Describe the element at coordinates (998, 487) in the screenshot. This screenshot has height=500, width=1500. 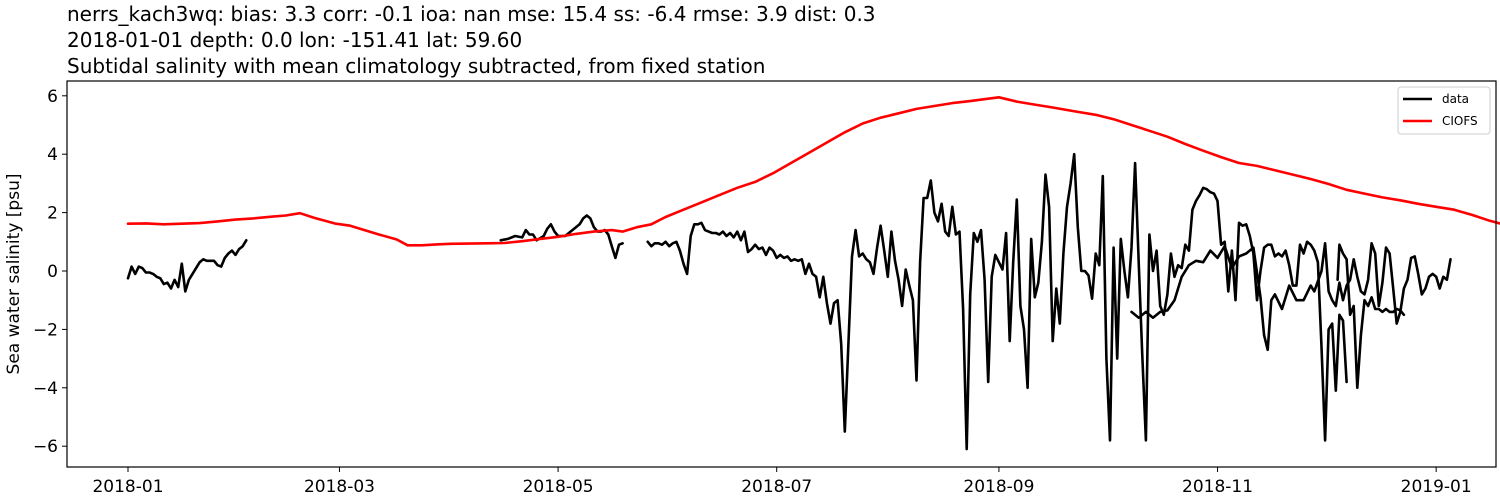
I see `x-tick-label: 2018-09` at that location.